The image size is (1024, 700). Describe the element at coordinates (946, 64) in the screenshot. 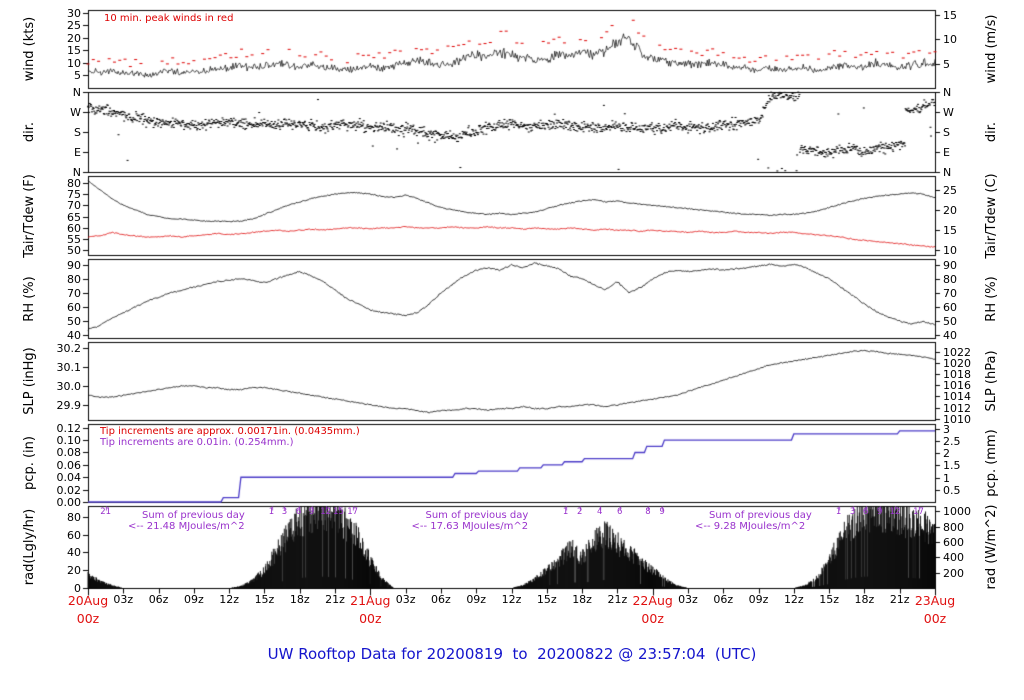

I see `y-tick-right-wind: 5` at that location.